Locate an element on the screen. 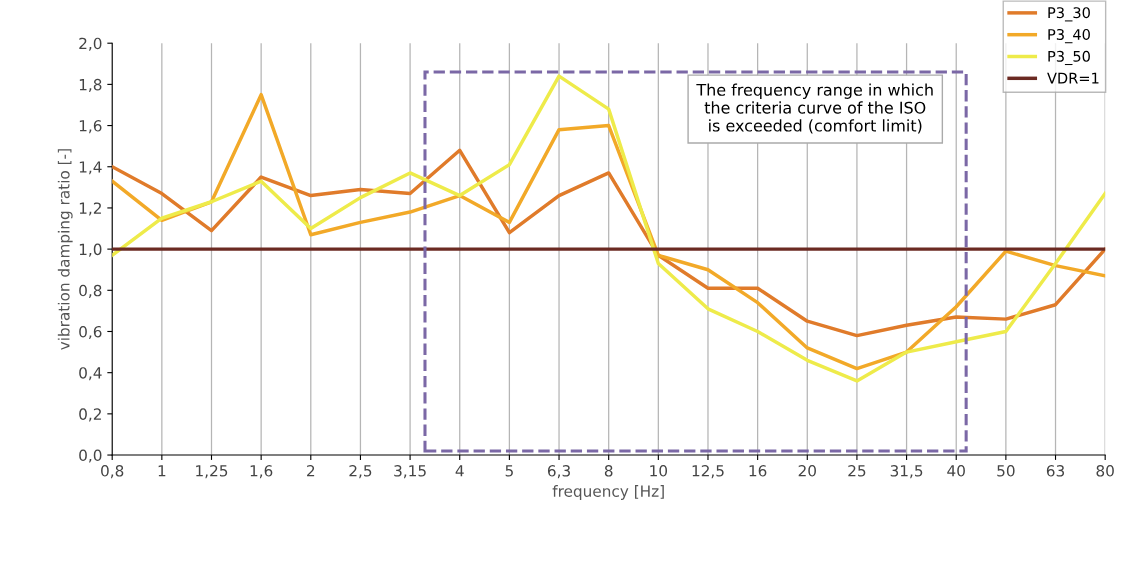  x-tick-label: 50 is located at coordinates (1006, 471).